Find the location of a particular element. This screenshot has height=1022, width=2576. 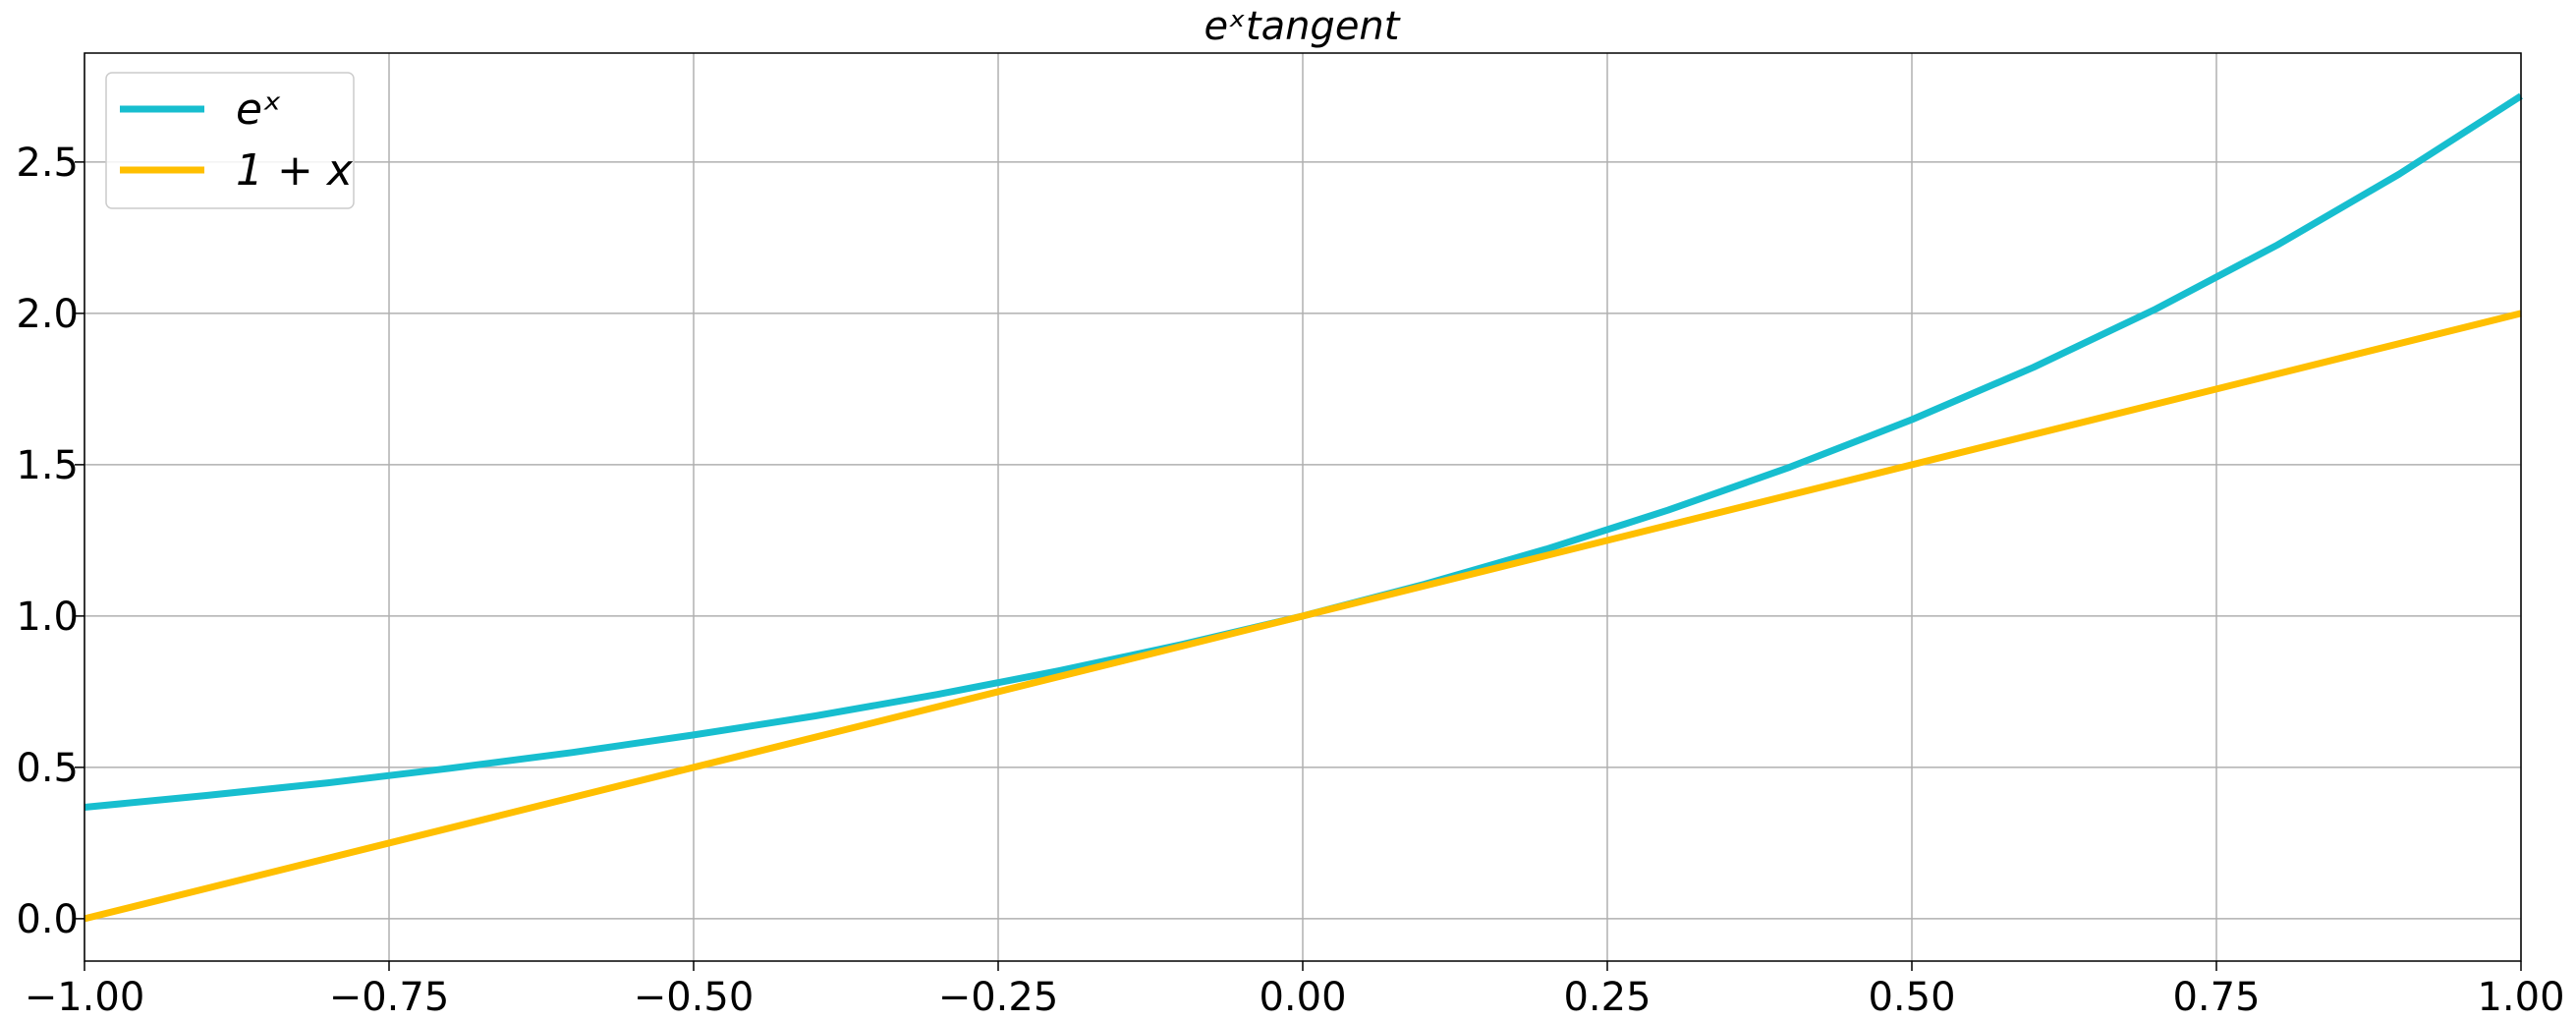

x-tick-label: 0.75 is located at coordinates (2216, 997).